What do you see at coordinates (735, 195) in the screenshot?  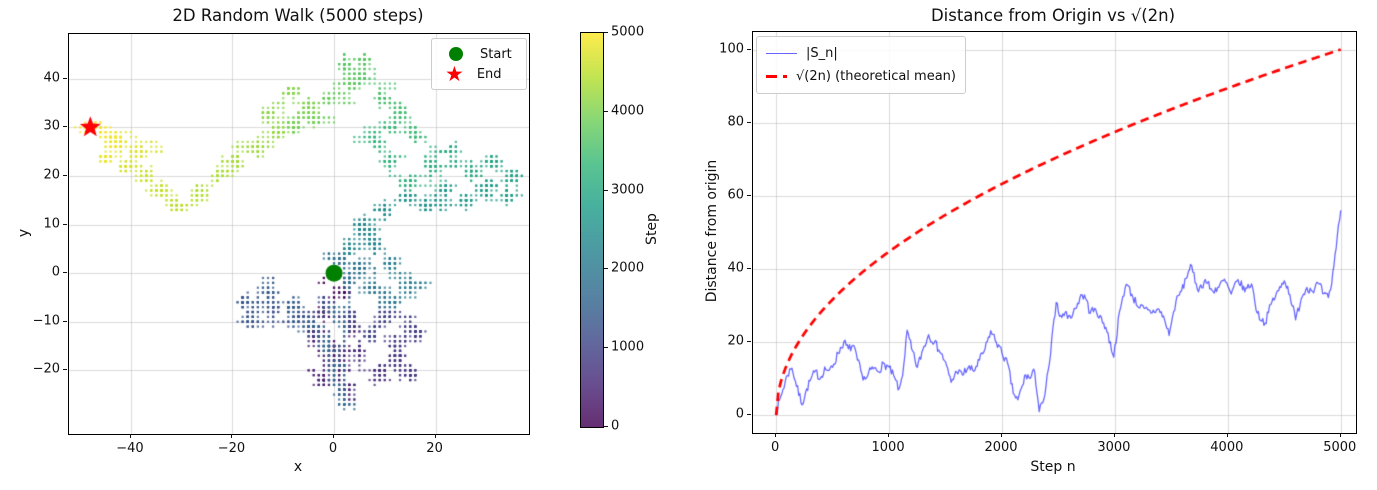 I see `tick-label: 60` at bounding box center [735, 195].